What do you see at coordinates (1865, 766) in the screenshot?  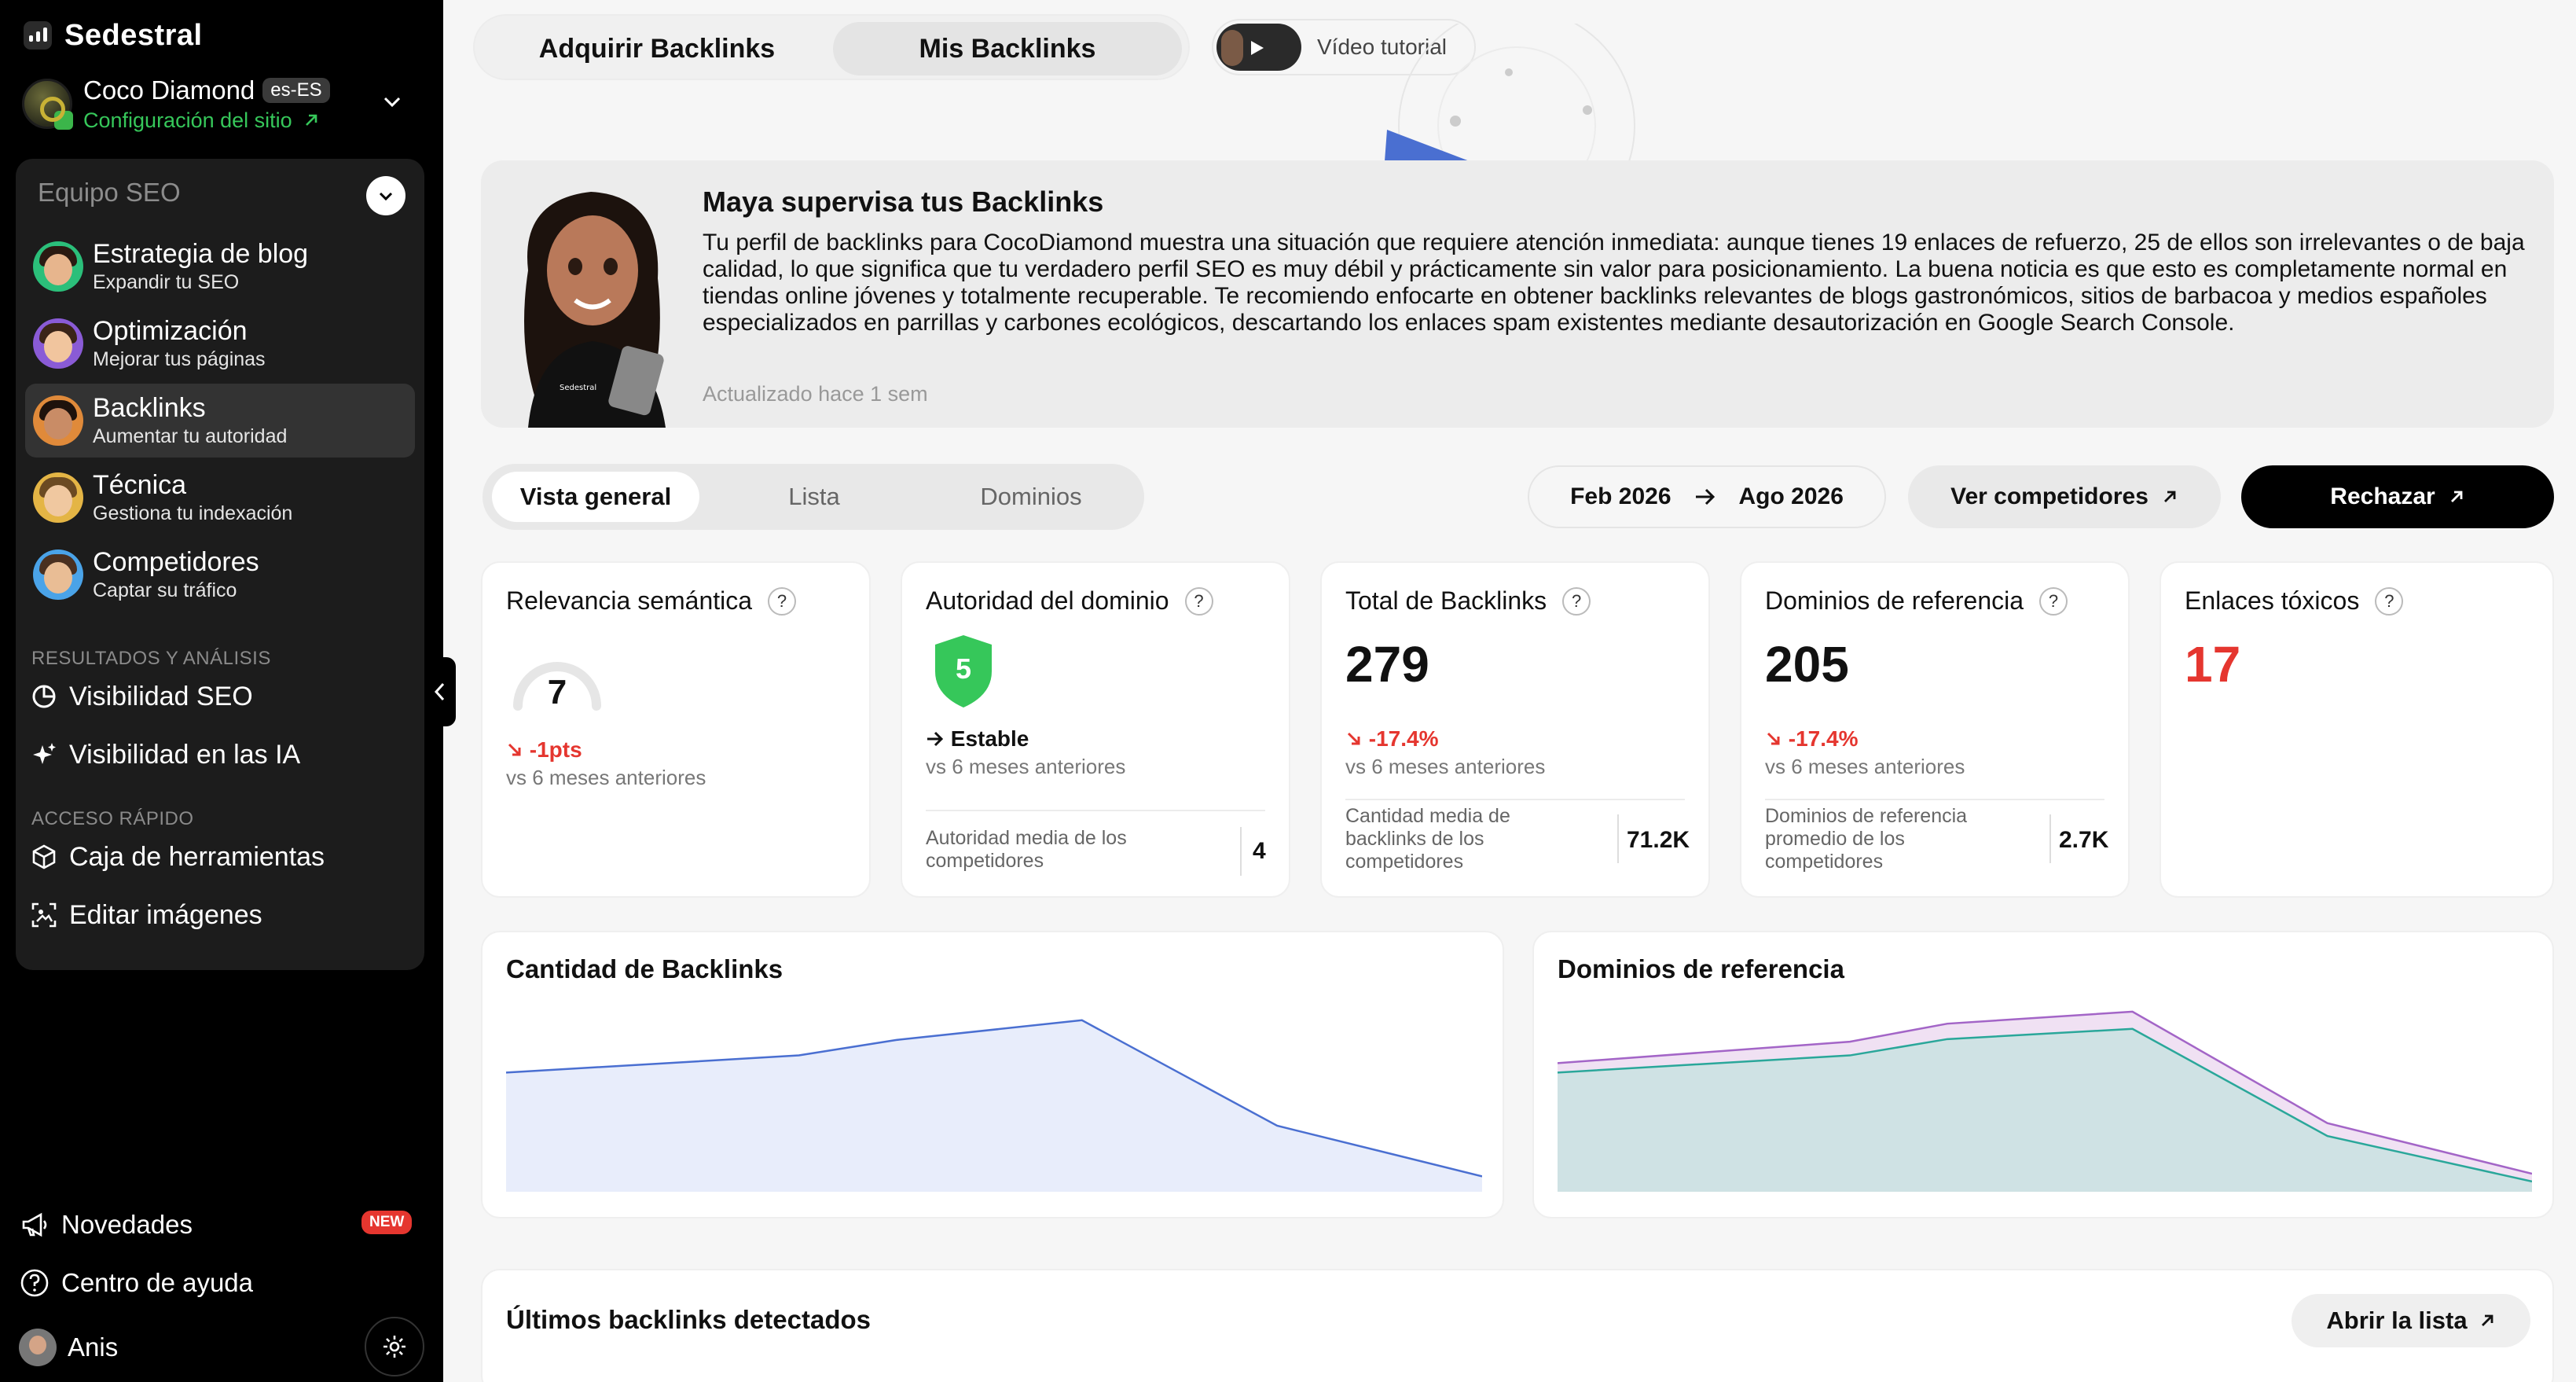 I see `referring-domains-comparison-note: vs 6 meses anteriores` at bounding box center [1865, 766].